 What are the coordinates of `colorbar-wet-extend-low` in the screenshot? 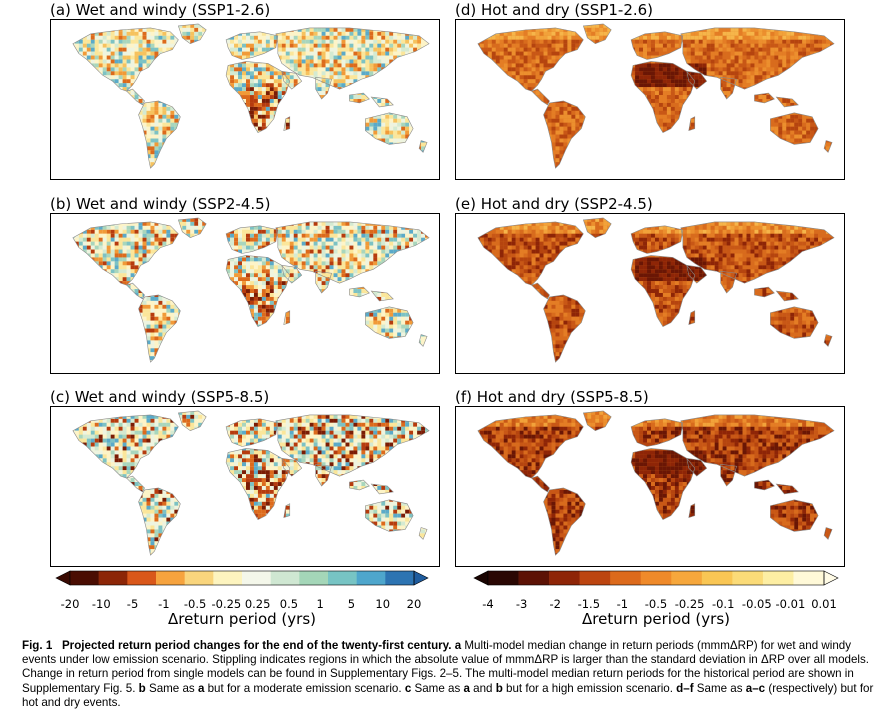 It's located at (63, 578).